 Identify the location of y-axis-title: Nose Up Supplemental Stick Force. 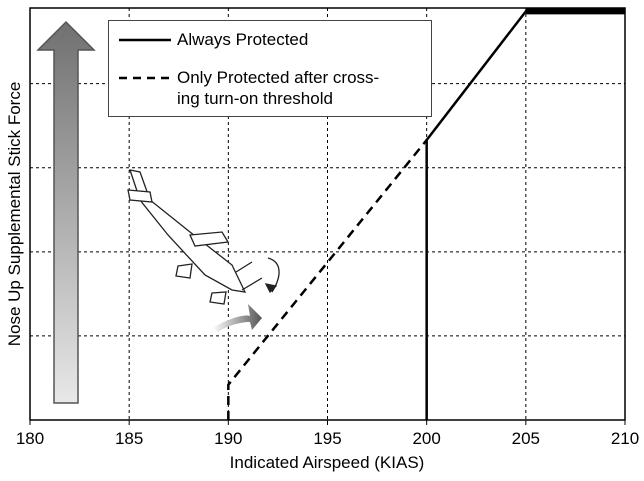
(14, 214).